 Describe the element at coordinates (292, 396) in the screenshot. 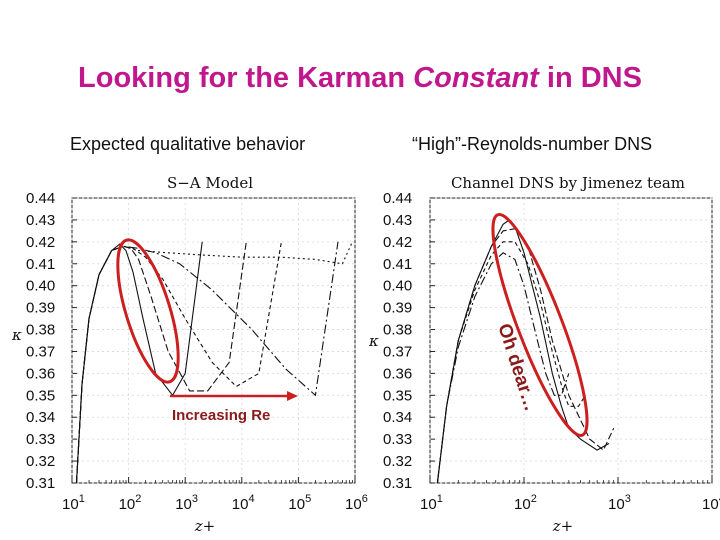

I see `arrow-head` at that location.